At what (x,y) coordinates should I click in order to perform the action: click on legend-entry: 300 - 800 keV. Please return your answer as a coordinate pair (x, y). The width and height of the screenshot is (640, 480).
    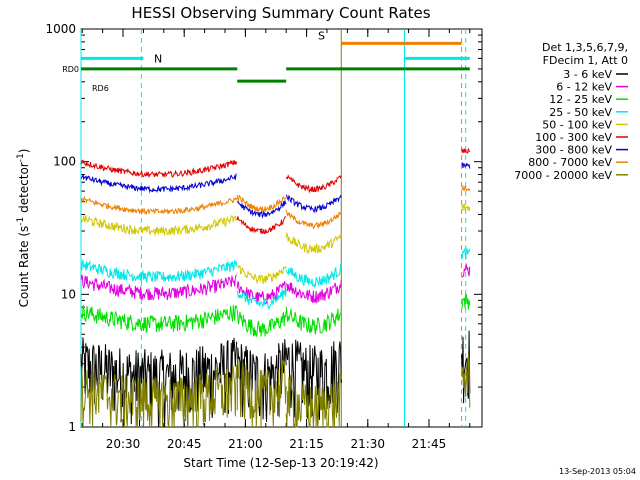
    Looking at the image, I should click on (573, 150).